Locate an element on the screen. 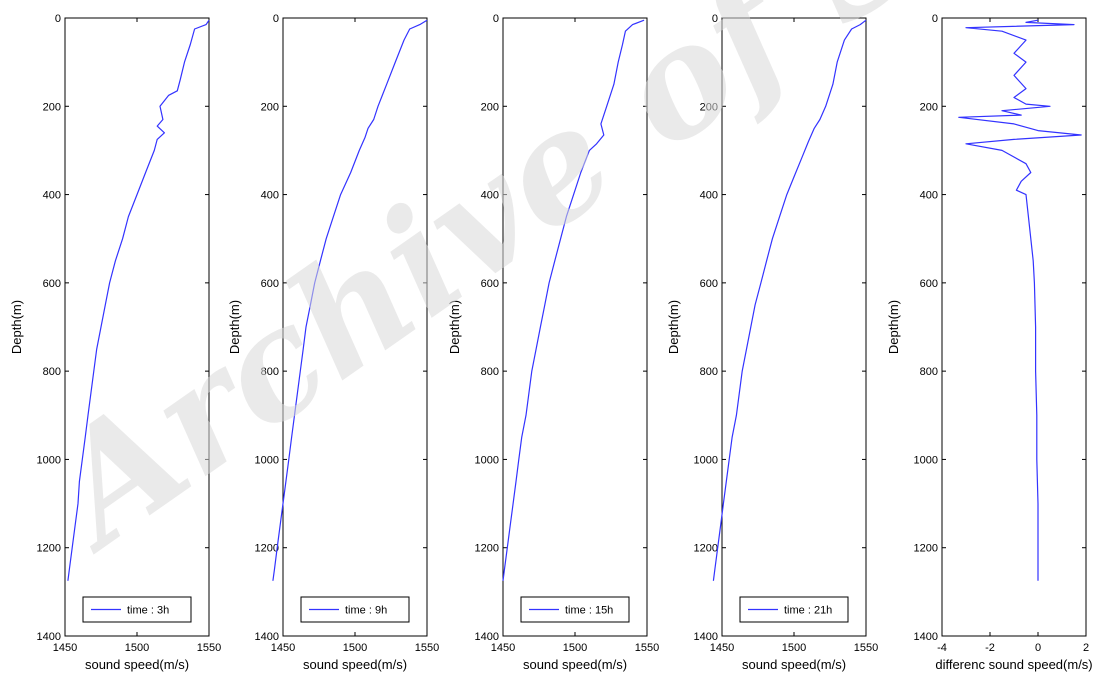 The height and width of the screenshot is (682, 1109). legend: time : 9h is located at coordinates (355, 609).